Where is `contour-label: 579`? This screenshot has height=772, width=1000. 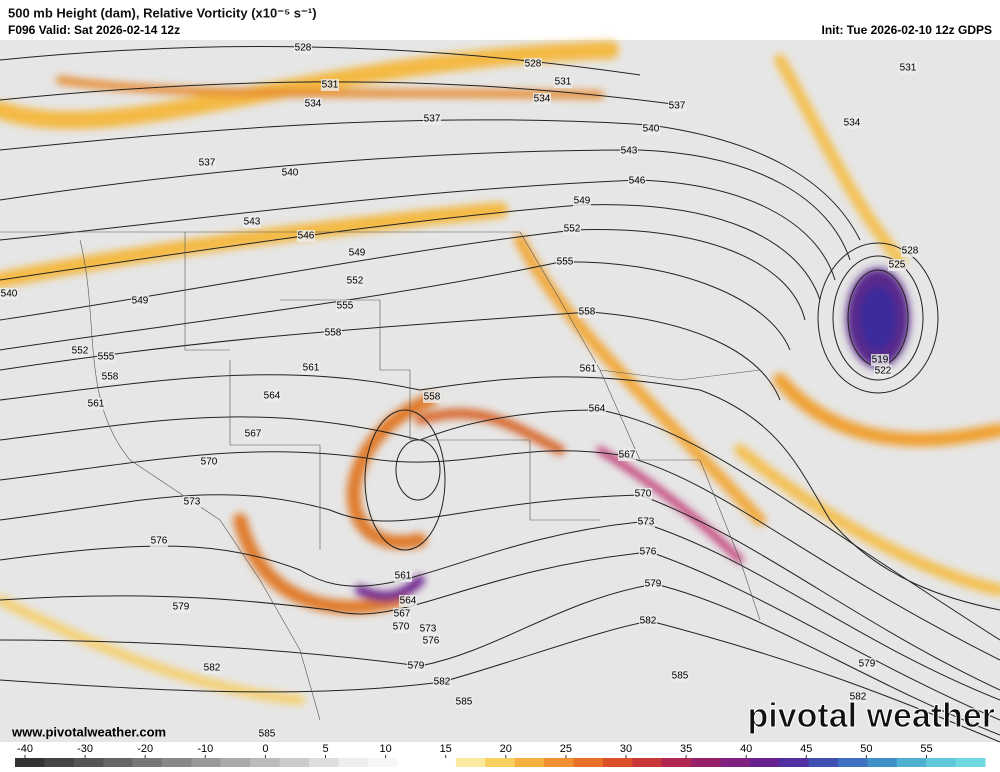
contour-label: 579 is located at coordinates (181, 607).